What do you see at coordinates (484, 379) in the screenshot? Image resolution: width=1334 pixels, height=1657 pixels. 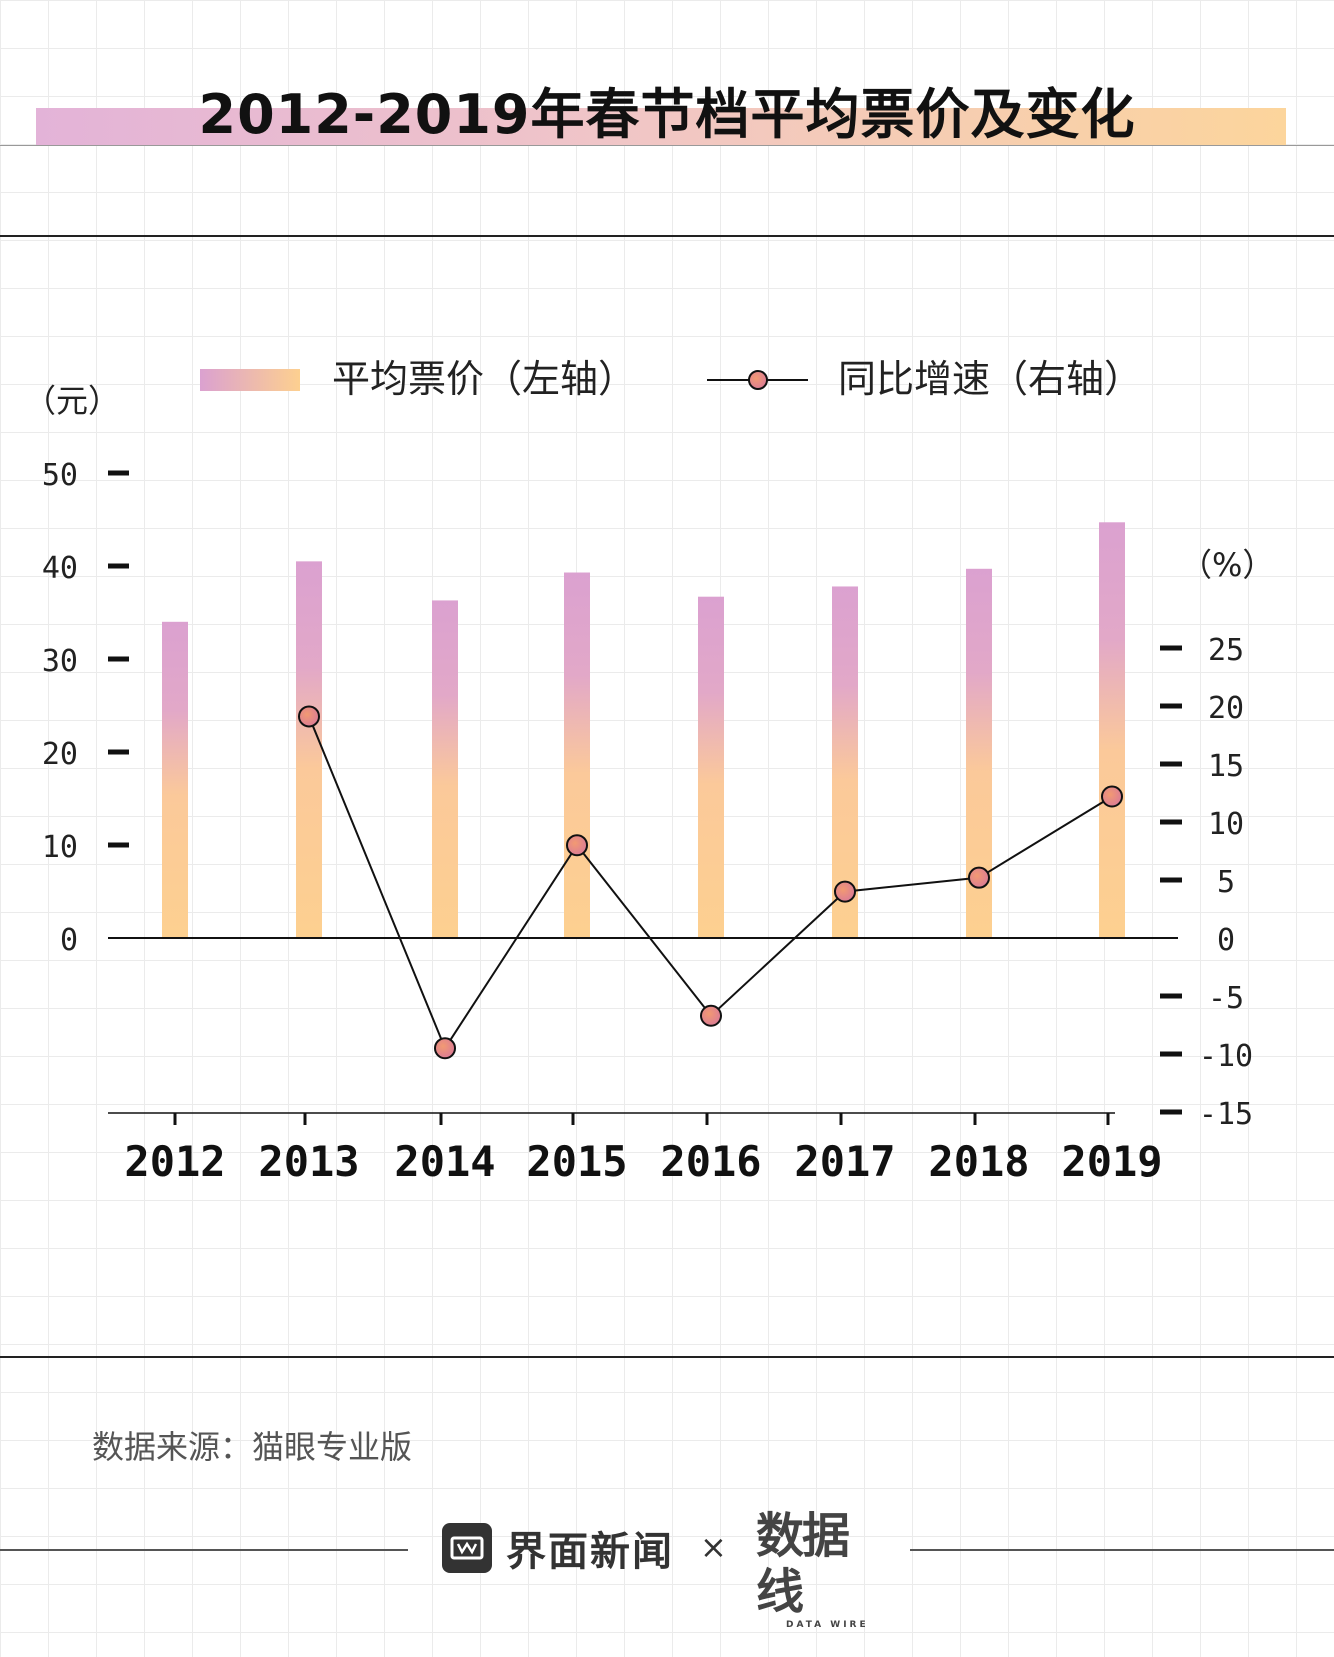 I see `legend-bar-label: 平均票价（左轴）` at bounding box center [484, 379].